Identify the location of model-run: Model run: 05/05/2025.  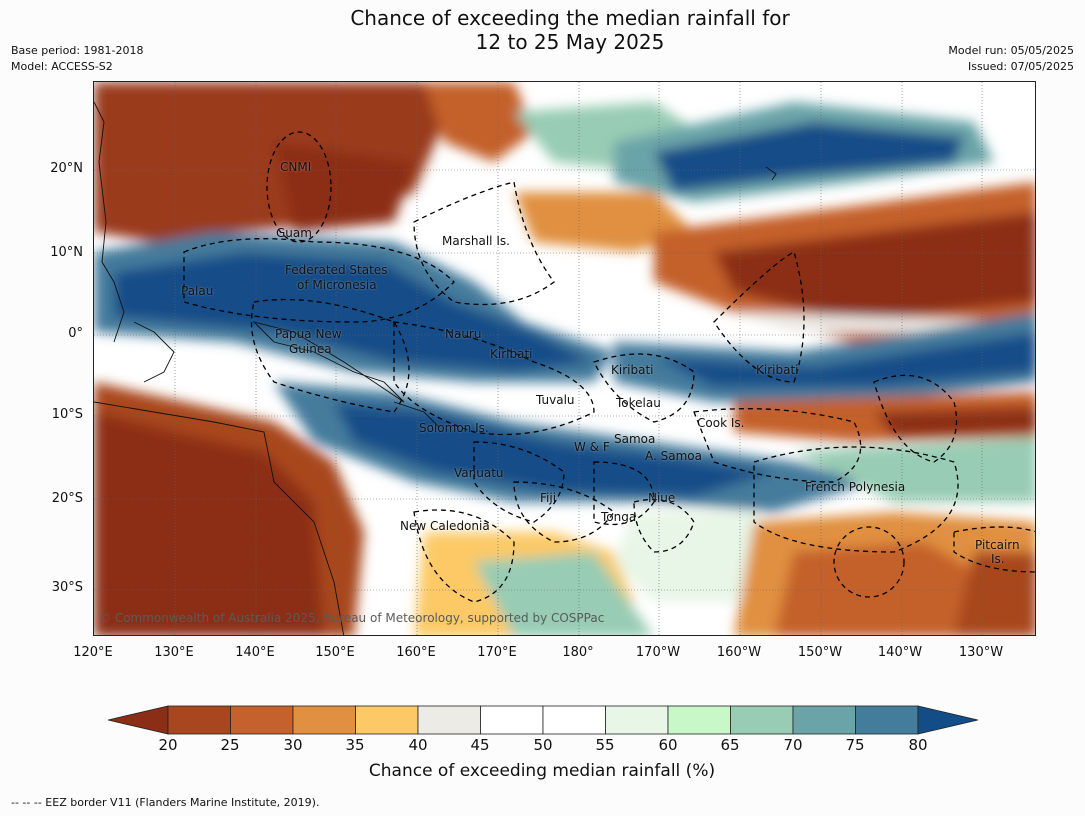
(1011, 50).